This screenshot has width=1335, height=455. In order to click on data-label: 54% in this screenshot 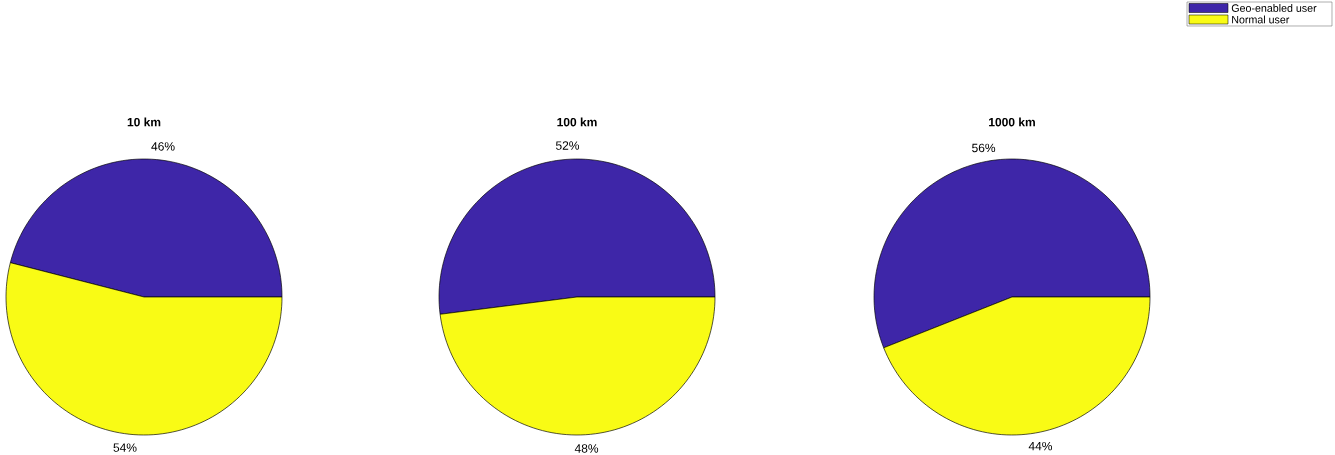, I will do `click(125, 447)`.